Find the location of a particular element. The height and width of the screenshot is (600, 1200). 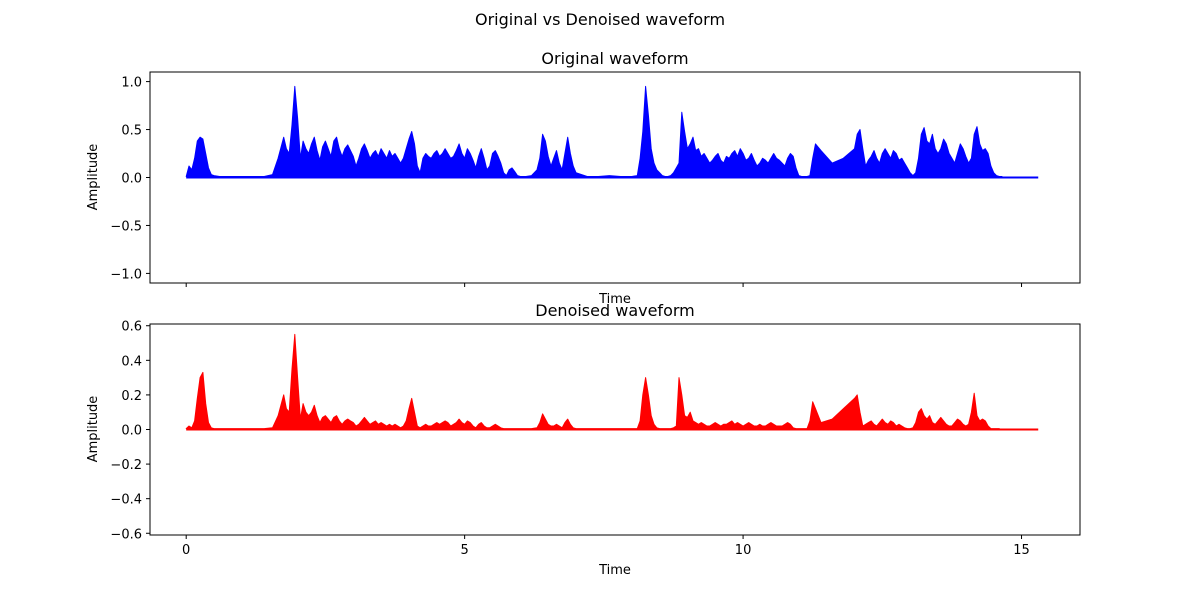

denoised-y-tick-label: −0.6 is located at coordinates (126, 534).